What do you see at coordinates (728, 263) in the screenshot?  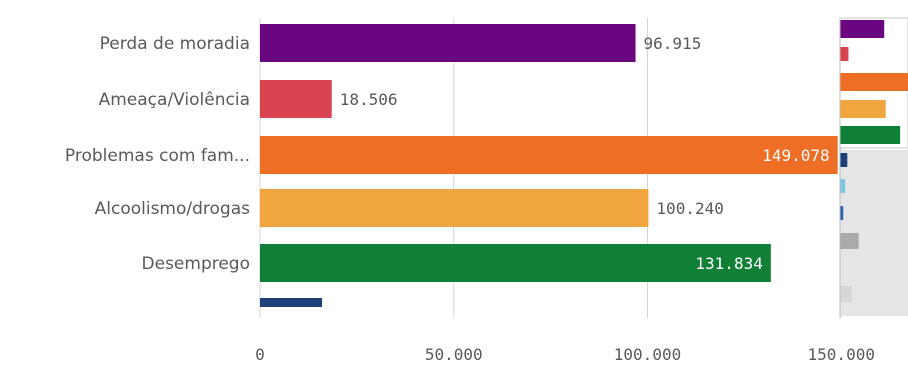 I see `value-label: 131.834` at bounding box center [728, 263].